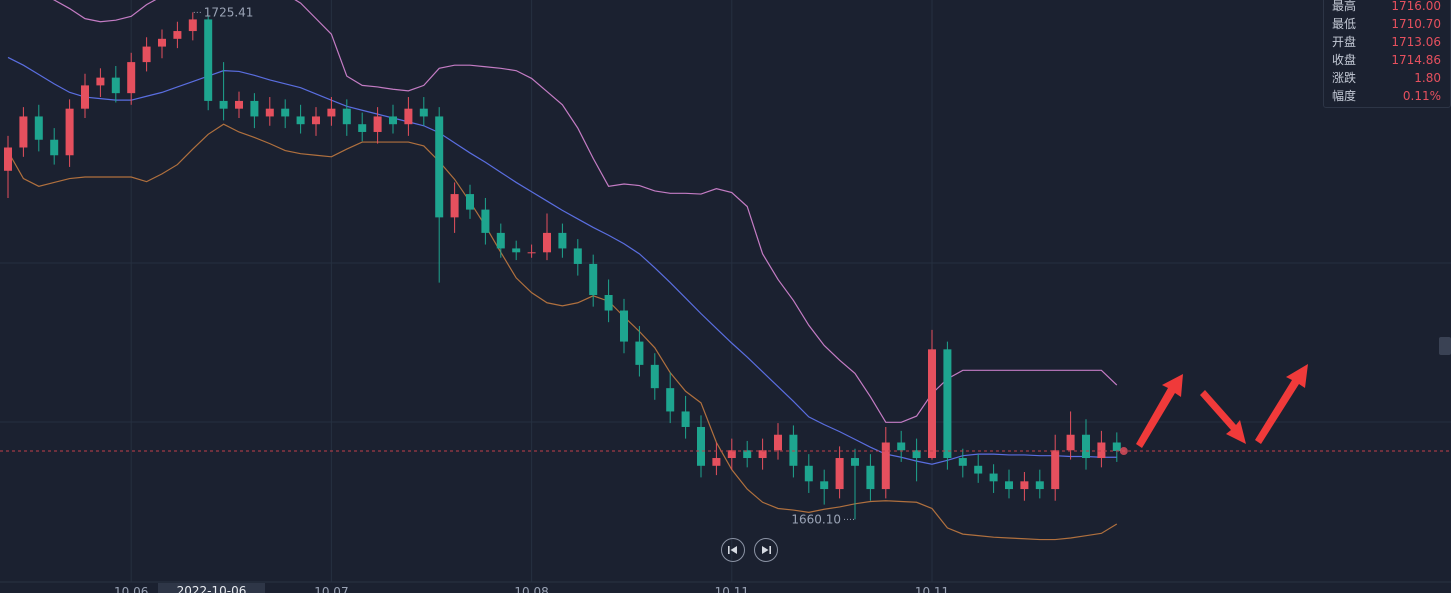 This screenshot has width=1451, height=593. I want to click on info-label: 最低, so click(1344, 24).